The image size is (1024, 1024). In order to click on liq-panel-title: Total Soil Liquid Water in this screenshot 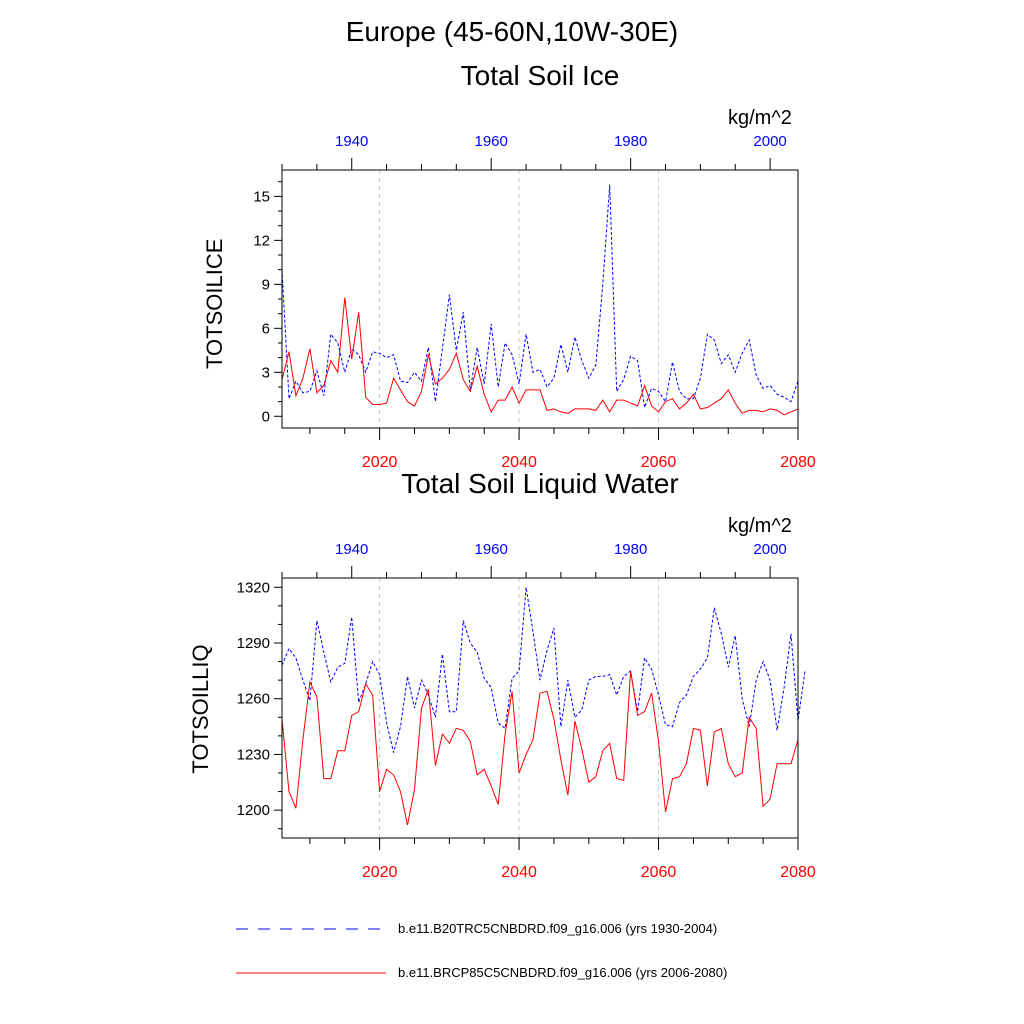, I will do `click(540, 483)`.